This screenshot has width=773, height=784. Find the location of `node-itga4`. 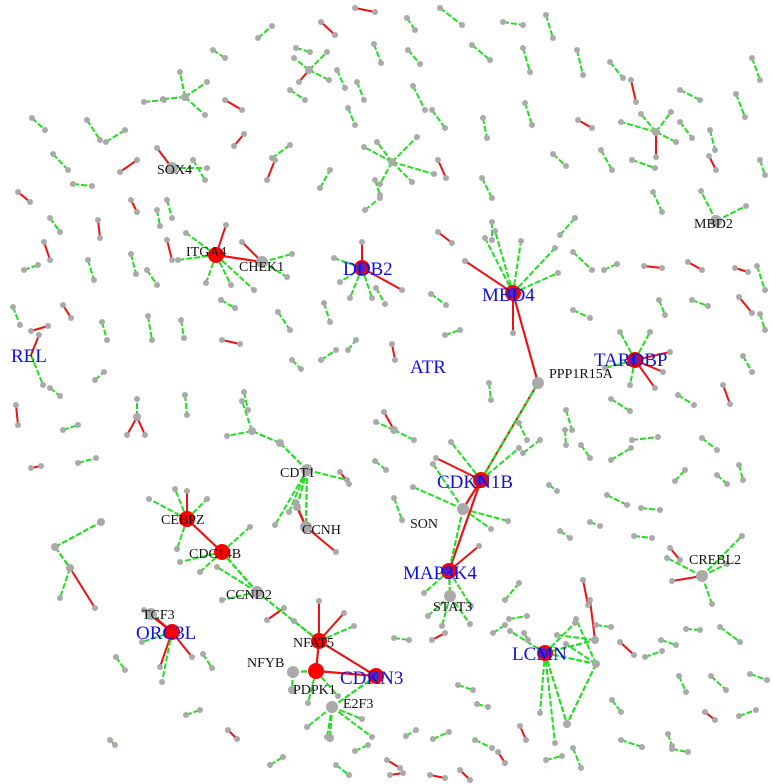

node-itga4 is located at coordinates (216, 255).